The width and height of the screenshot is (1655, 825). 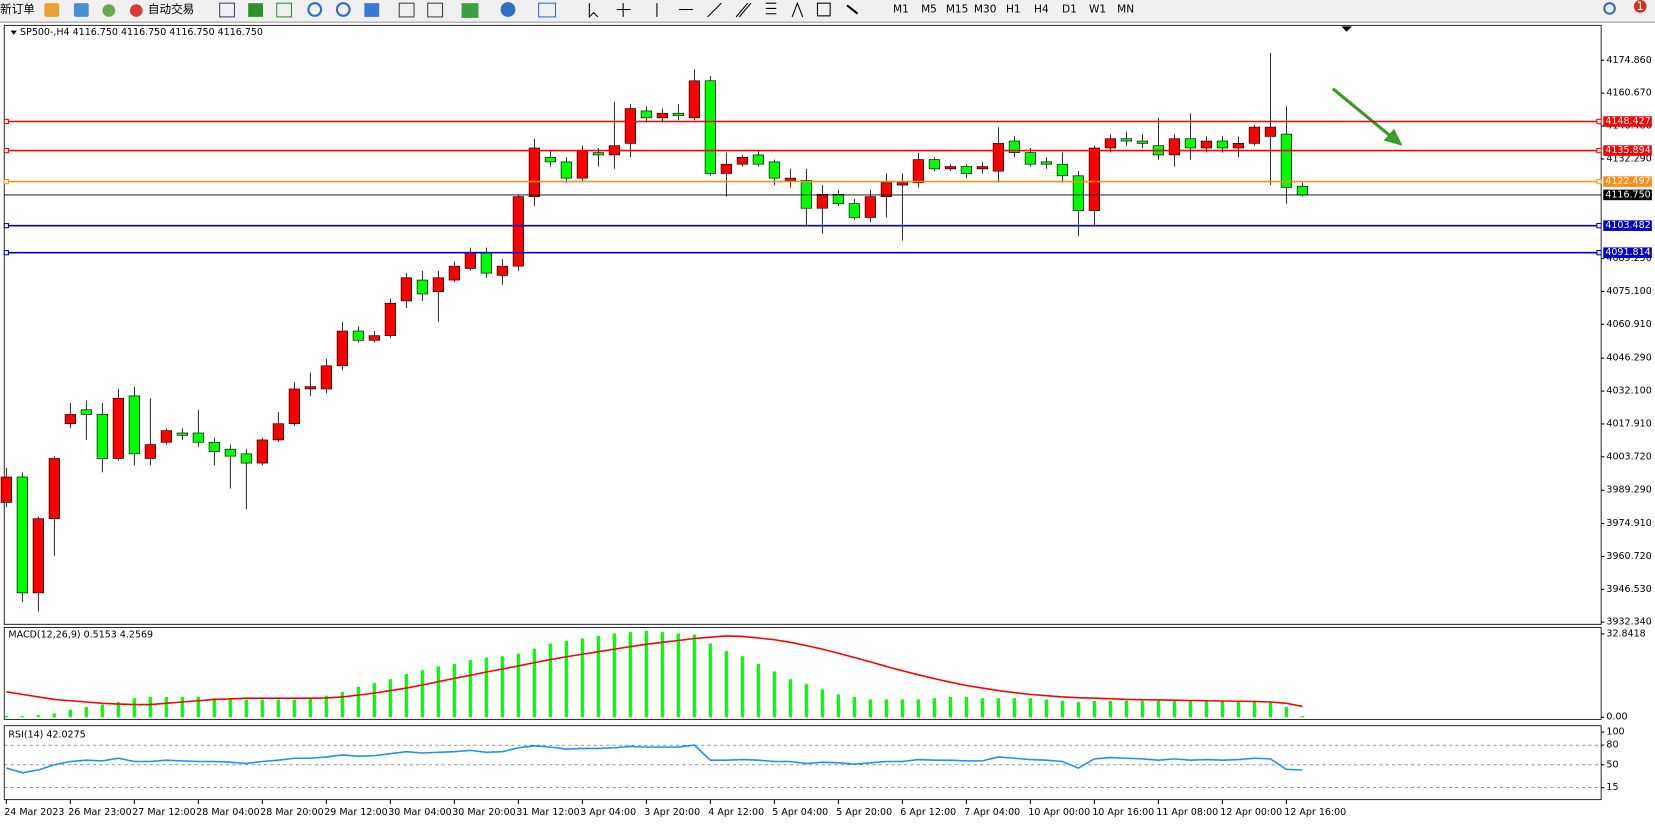 What do you see at coordinates (714, 10) in the screenshot?
I see `trend-tool` at bounding box center [714, 10].